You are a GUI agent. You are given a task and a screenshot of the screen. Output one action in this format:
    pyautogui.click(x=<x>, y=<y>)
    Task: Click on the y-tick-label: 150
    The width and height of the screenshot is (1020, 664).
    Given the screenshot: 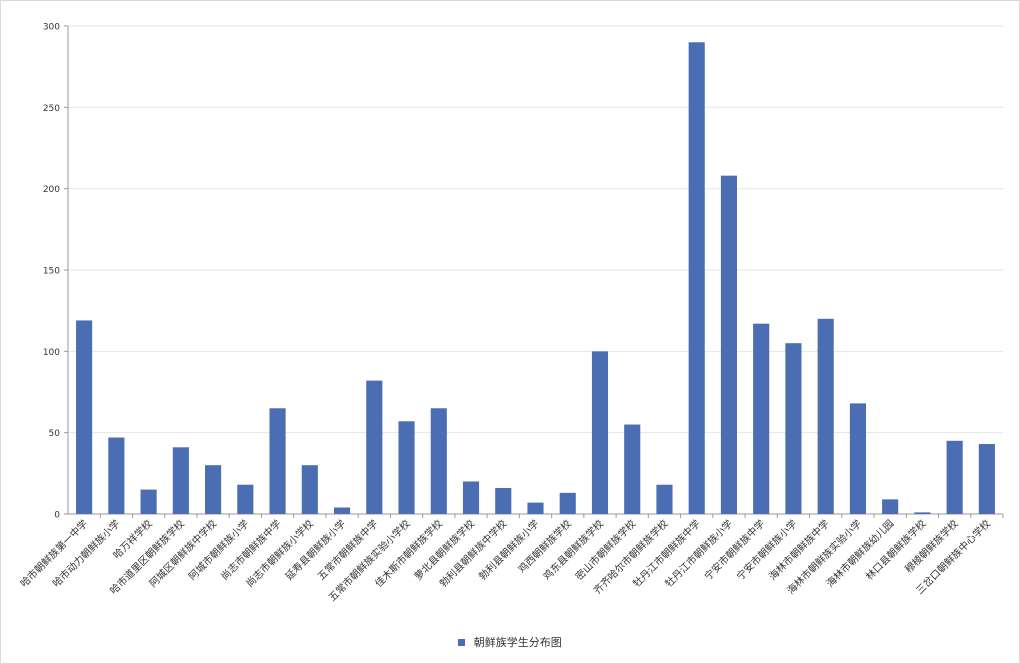 What is the action you would take?
    pyautogui.click(x=51, y=272)
    